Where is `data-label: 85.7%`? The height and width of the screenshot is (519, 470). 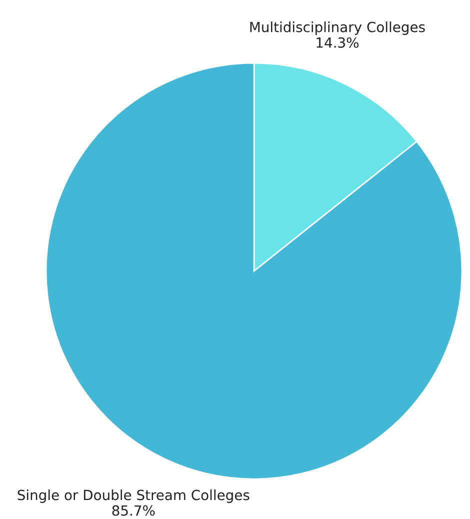
data-label: 85.7% is located at coordinates (133, 510).